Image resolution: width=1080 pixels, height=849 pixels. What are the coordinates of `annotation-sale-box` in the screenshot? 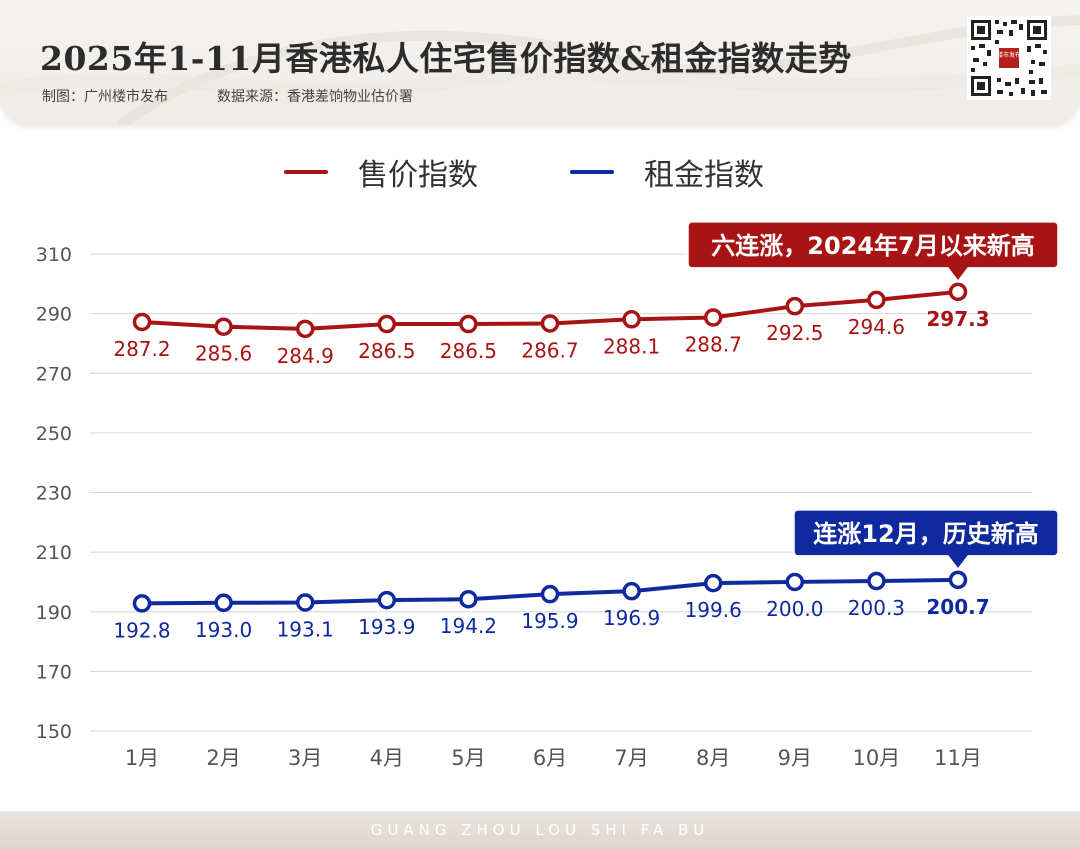 It's located at (873, 245).